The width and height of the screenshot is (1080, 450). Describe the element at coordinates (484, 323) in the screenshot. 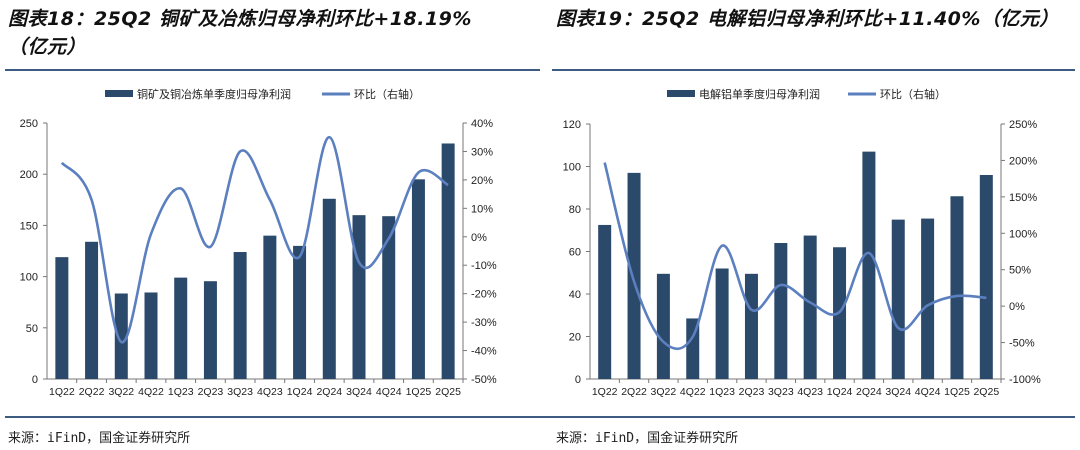

I see `right-tick-label: -30%` at that location.